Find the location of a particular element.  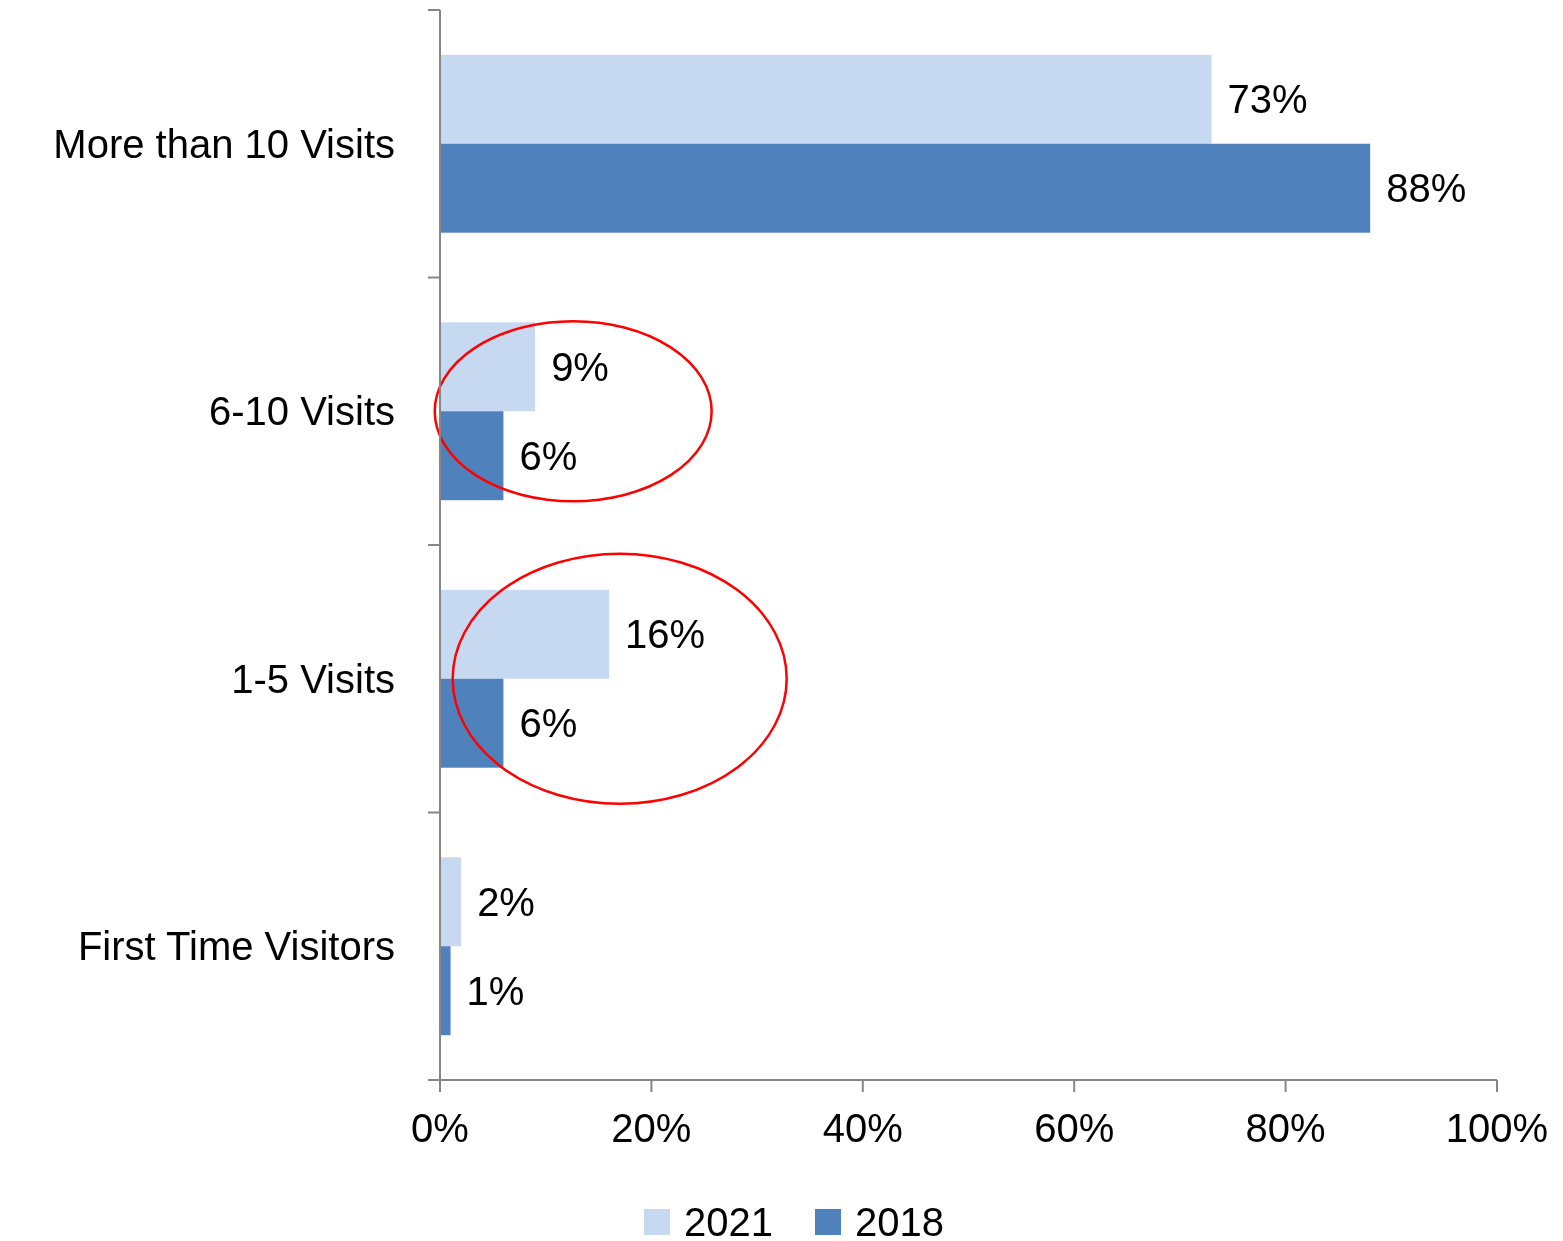

data-label: 2% is located at coordinates (506, 901).